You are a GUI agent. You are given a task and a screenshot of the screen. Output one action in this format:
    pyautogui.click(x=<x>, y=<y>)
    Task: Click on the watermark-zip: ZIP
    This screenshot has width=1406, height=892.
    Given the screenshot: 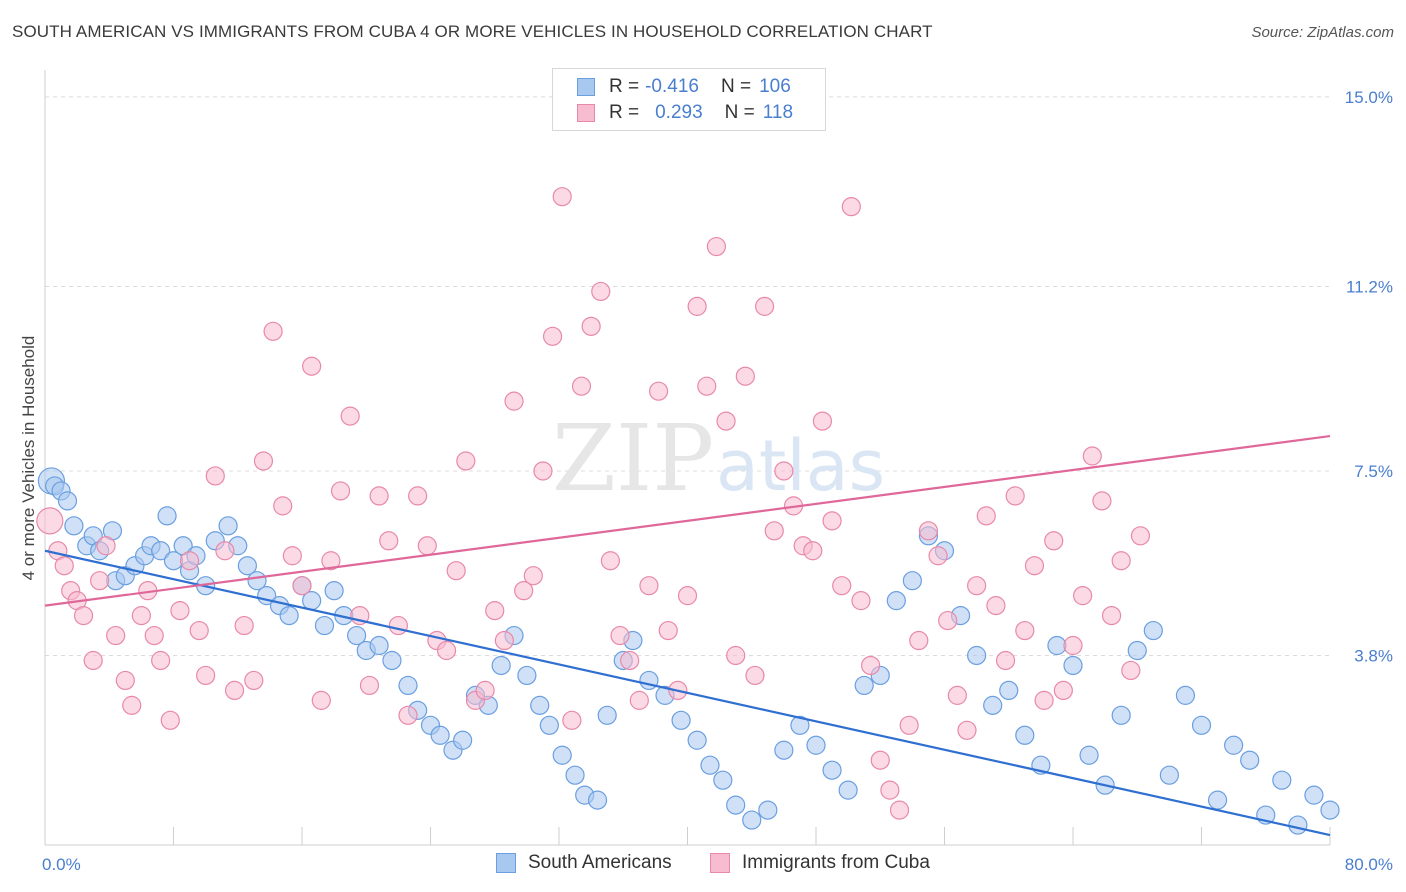 What is the action you would take?
    pyautogui.click(x=633, y=458)
    